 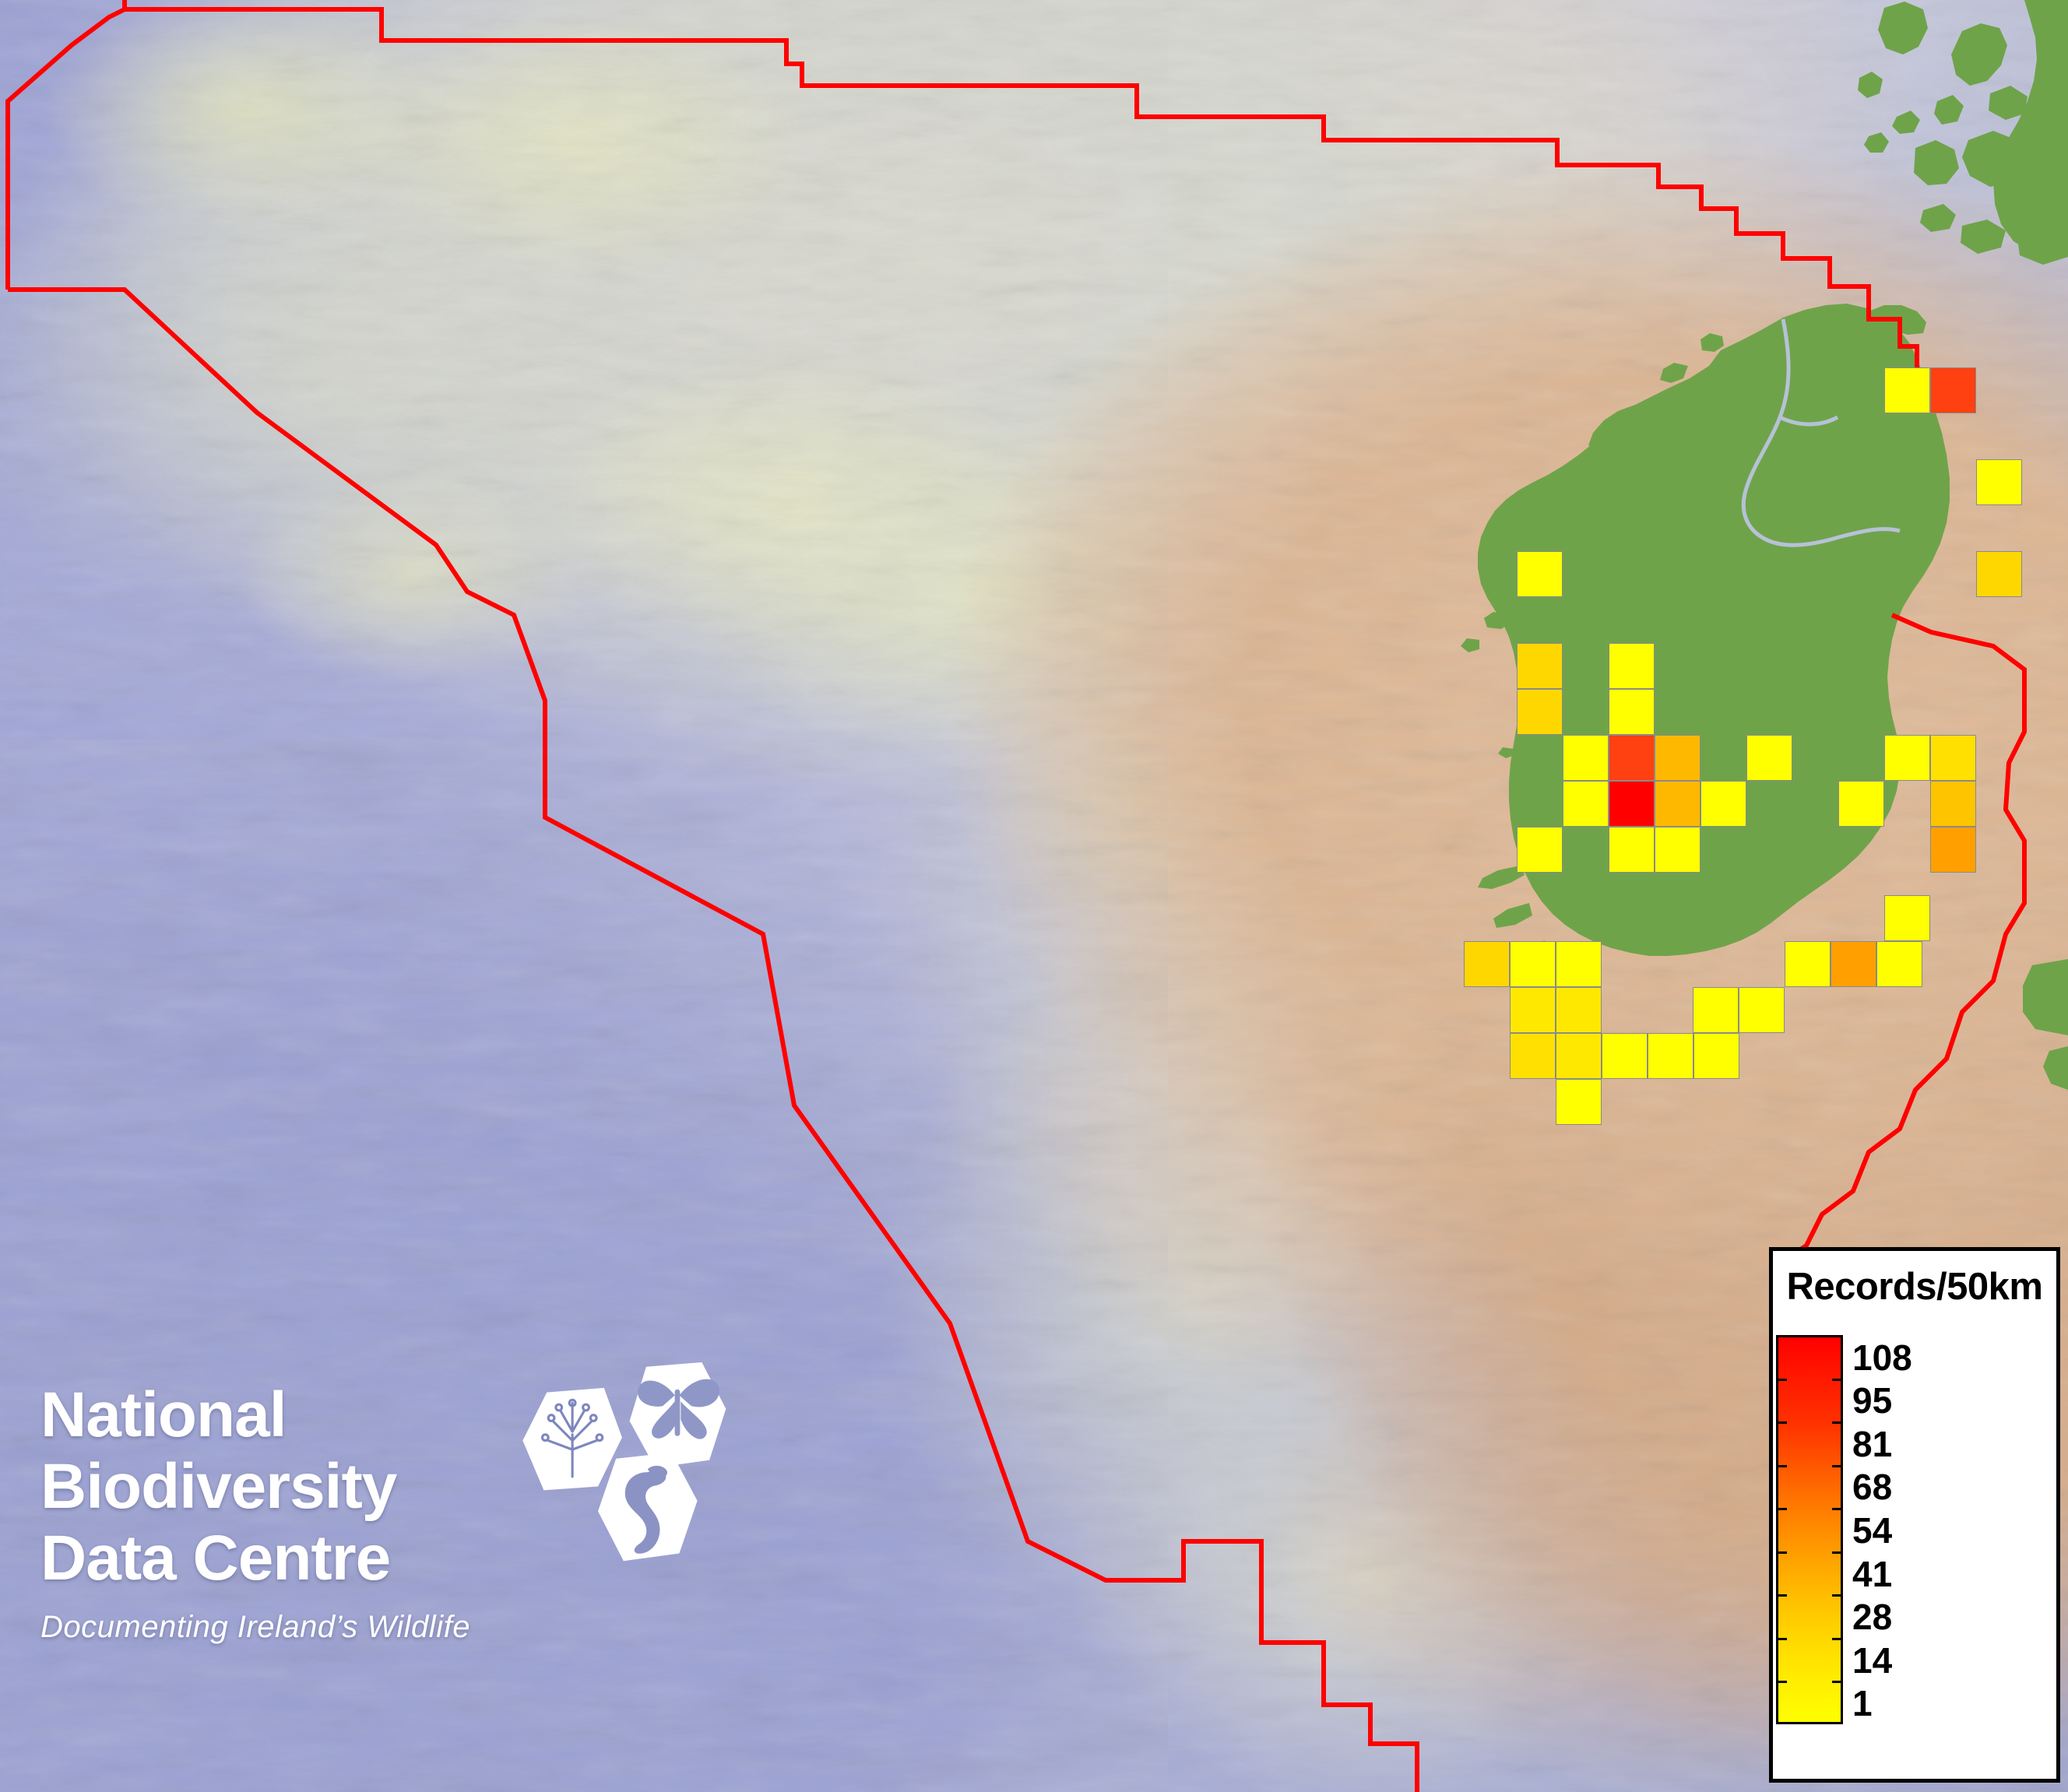 What do you see at coordinates (1872, 1573) in the screenshot?
I see `legend-label: 41` at bounding box center [1872, 1573].